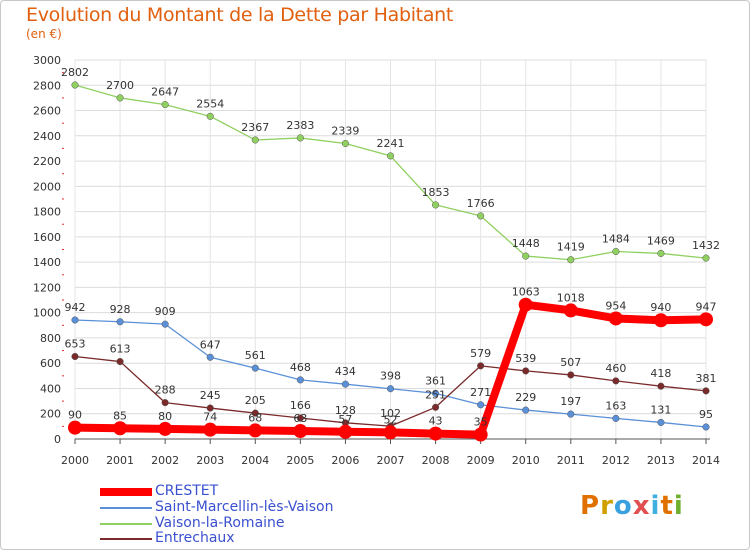 The image size is (750, 550). I want to click on data-label: 95, so click(706, 414).